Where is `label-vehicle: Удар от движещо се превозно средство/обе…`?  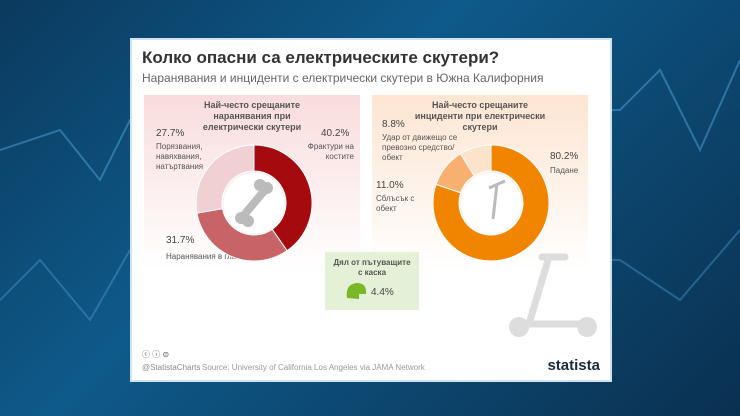 label-vehicle: Удар от движещо се превозно средство/обе… is located at coordinates (420, 147).